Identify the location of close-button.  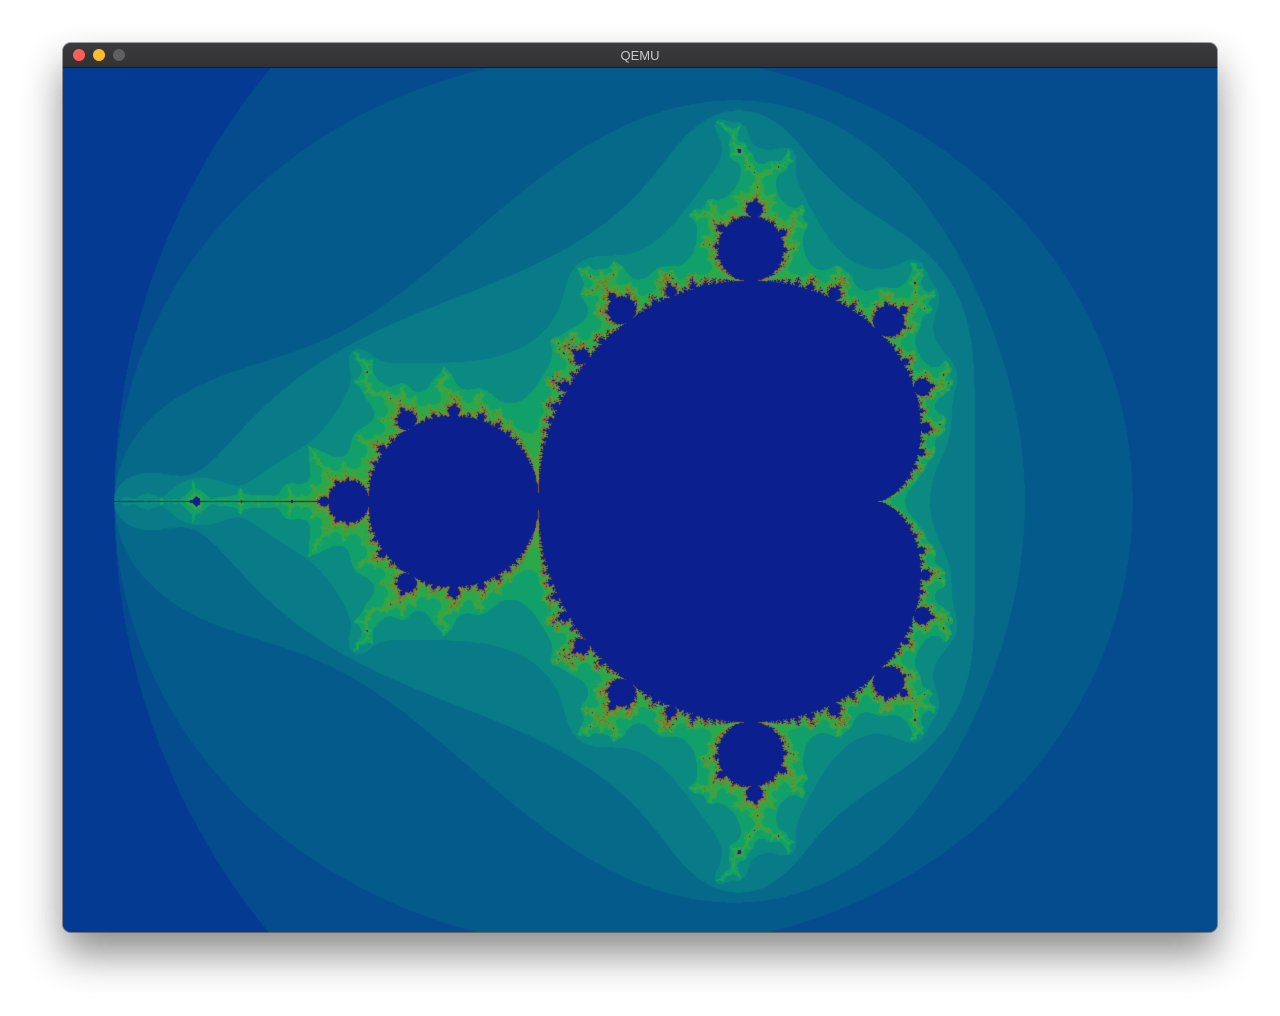
(79, 55).